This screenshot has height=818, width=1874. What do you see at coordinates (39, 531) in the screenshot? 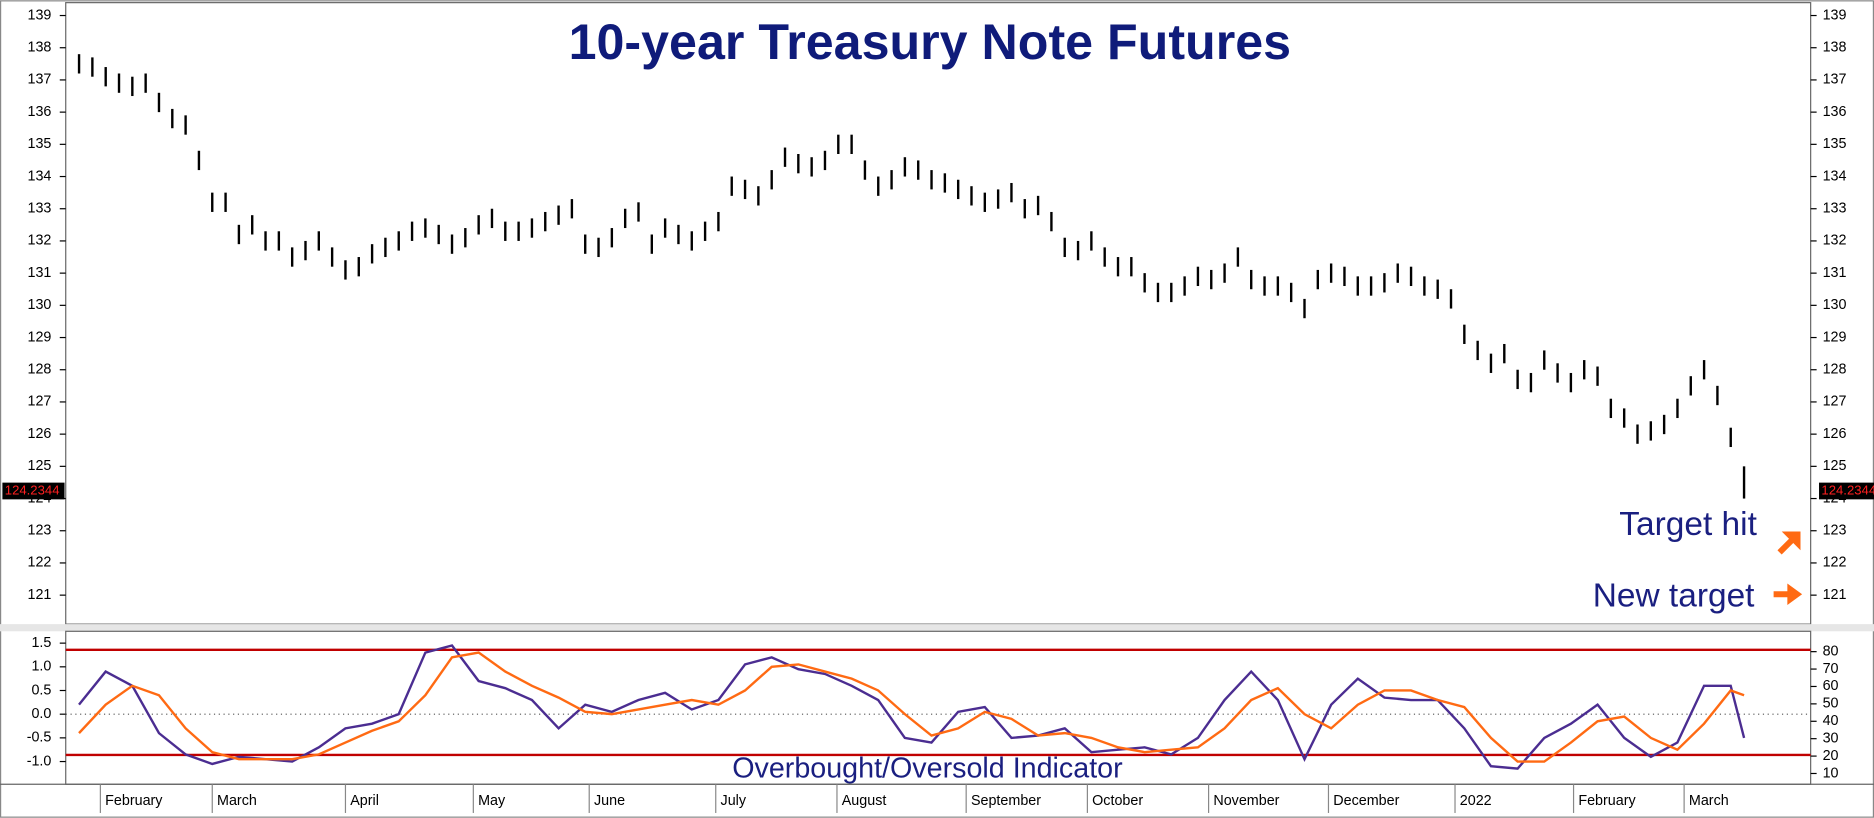
I see `y-tick-label: 123` at bounding box center [39, 531].